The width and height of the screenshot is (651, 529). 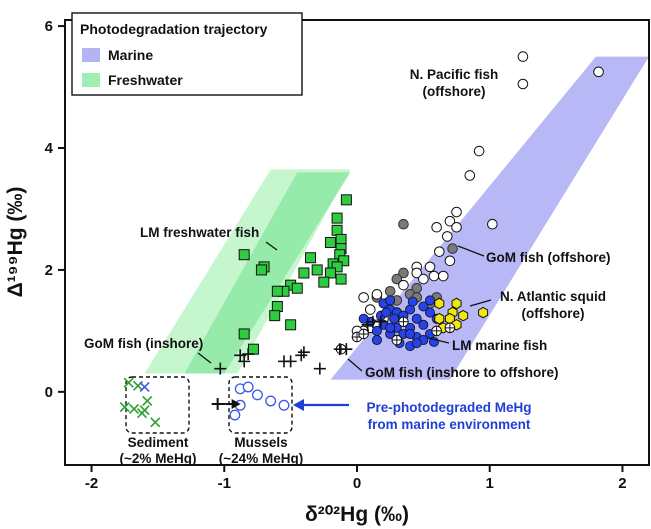 I want to click on label-gom-offshore: GoM fish (offshore), so click(x=548, y=257).